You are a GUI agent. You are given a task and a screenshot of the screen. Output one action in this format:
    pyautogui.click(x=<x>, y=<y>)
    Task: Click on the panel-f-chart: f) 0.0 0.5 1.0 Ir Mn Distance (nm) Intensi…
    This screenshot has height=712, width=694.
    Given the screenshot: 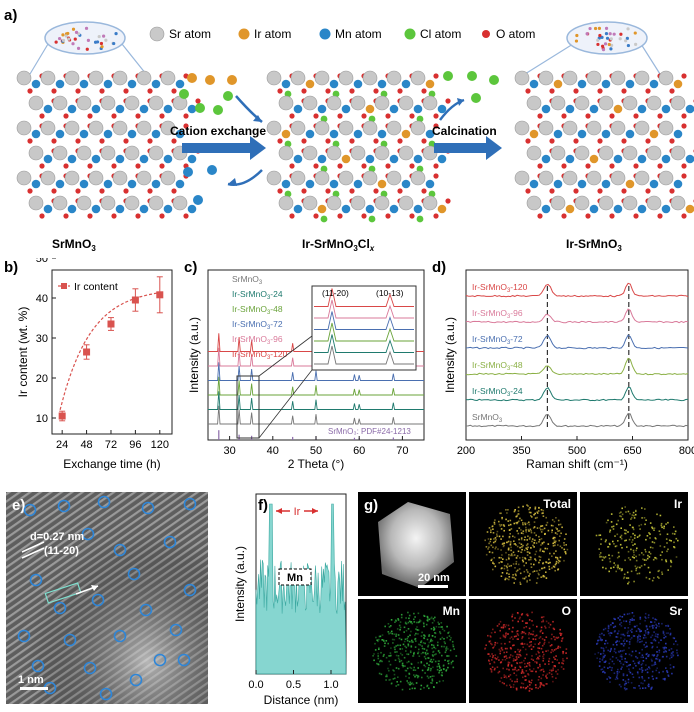 What is the action you would take?
    pyautogui.click(x=290, y=600)
    